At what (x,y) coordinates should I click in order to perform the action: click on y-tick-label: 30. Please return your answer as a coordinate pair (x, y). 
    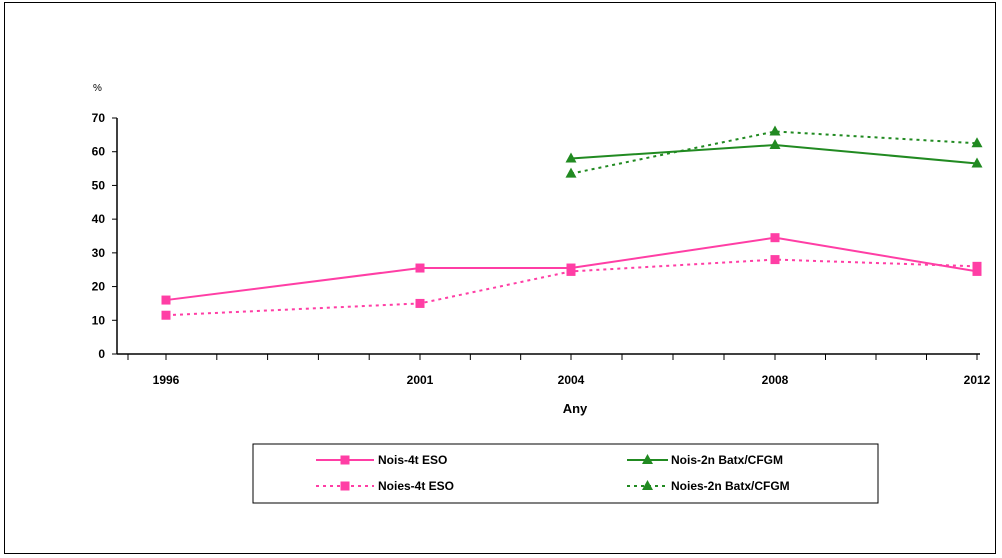
    Looking at the image, I should click on (99, 253).